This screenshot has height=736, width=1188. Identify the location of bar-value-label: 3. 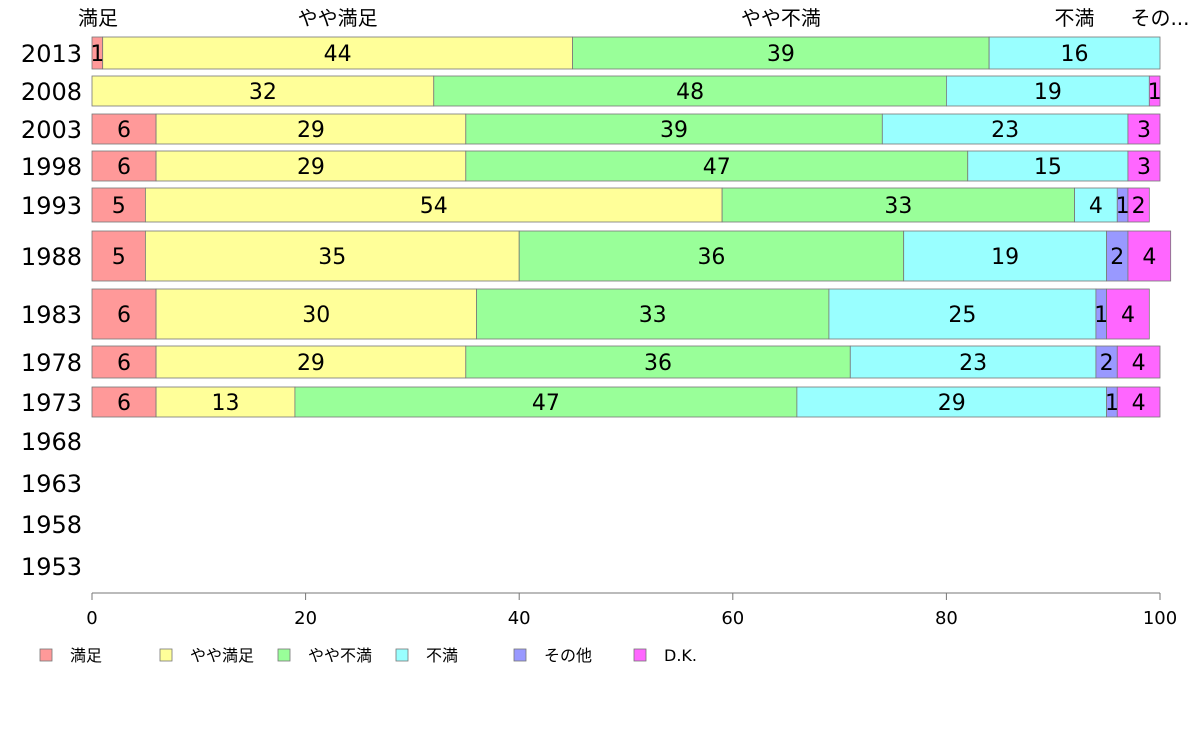
(1144, 167).